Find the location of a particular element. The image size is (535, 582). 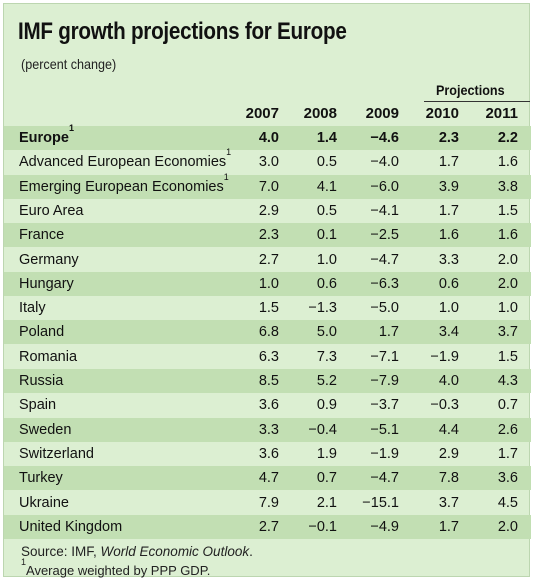

table-row: Spain 3.6 0.9 −3.7 −0.3 0.7 is located at coordinates (267, 405).